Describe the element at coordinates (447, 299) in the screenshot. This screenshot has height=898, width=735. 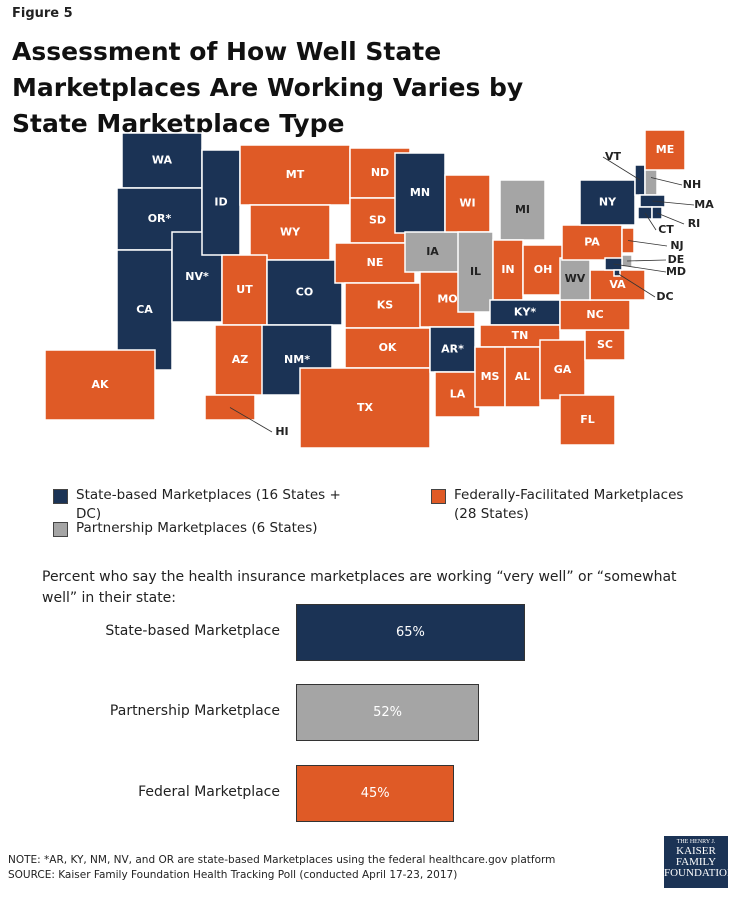
I see `state-label: MO` at that location.